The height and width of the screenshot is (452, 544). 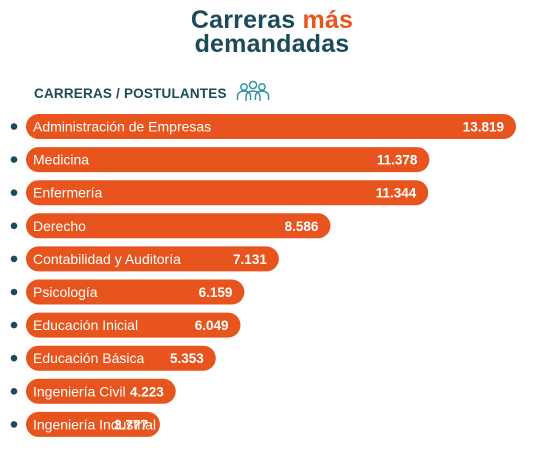 What do you see at coordinates (328, 20) in the screenshot?
I see `title-part-2: más` at bounding box center [328, 20].